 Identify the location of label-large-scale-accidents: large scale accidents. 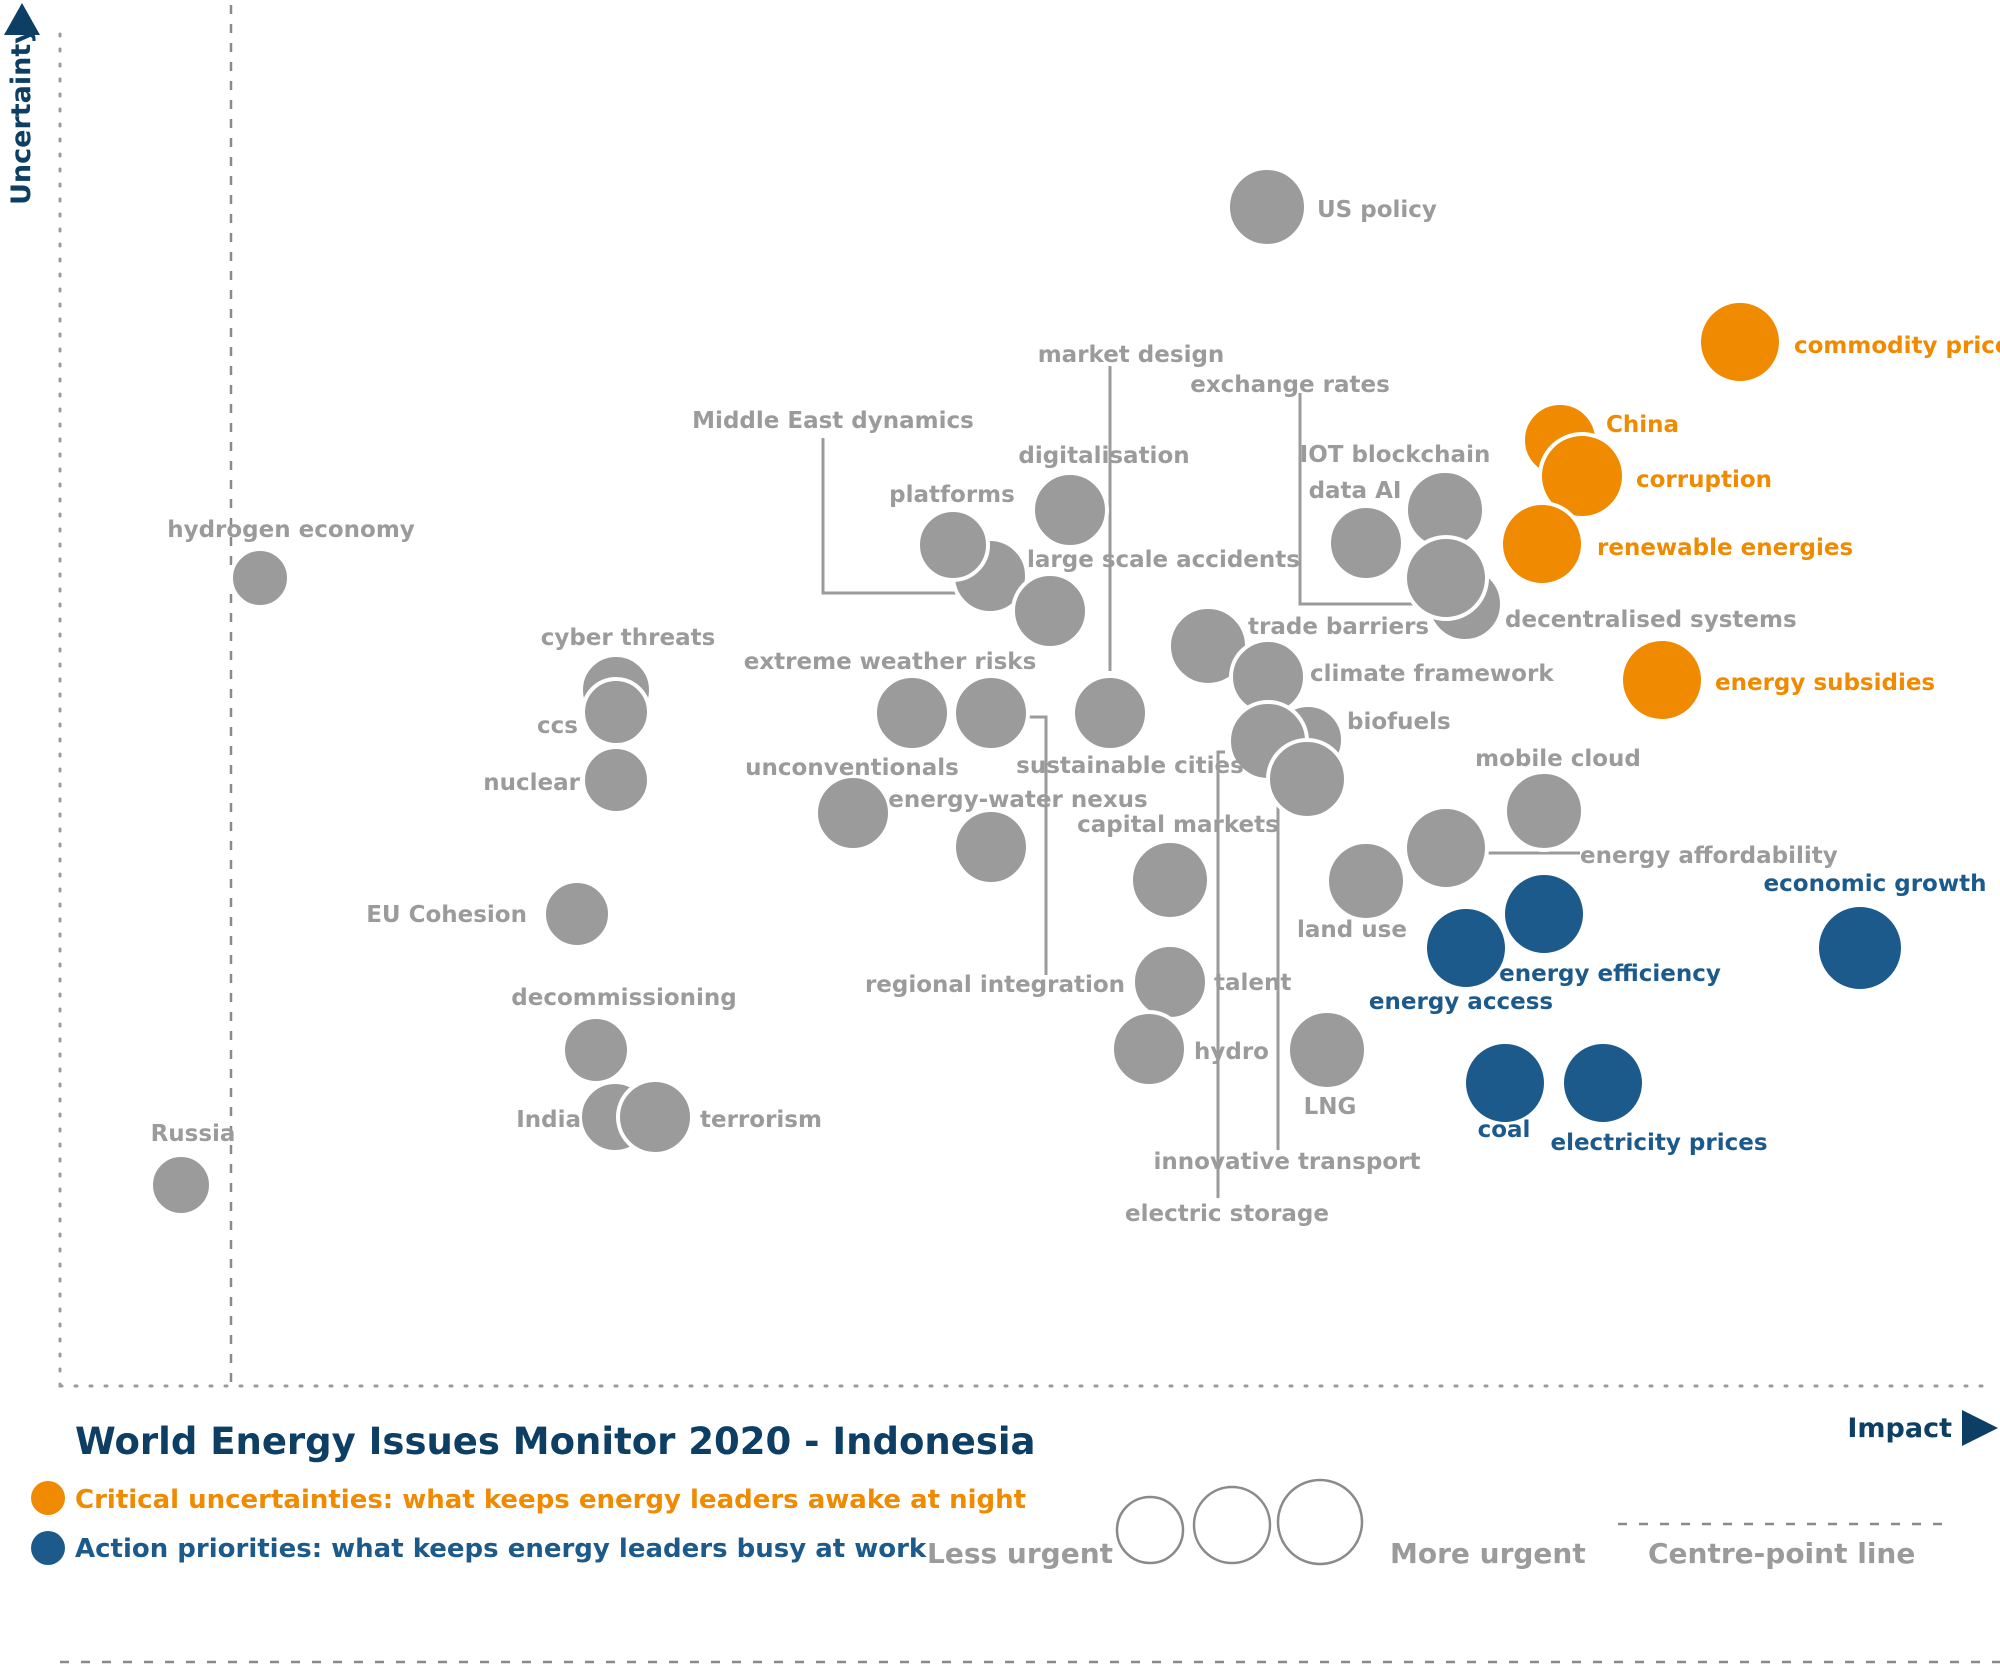
(1163, 560).